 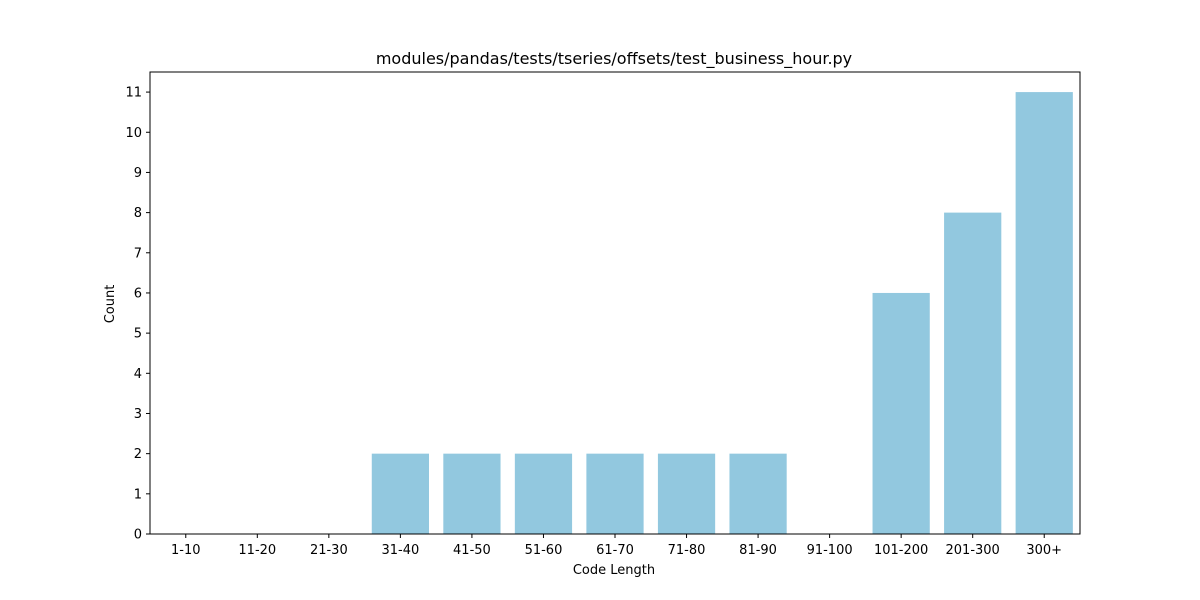 What do you see at coordinates (138, 414) in the screenshot?
I see `y-tick-label: 3` at bounding box center [138, 414].